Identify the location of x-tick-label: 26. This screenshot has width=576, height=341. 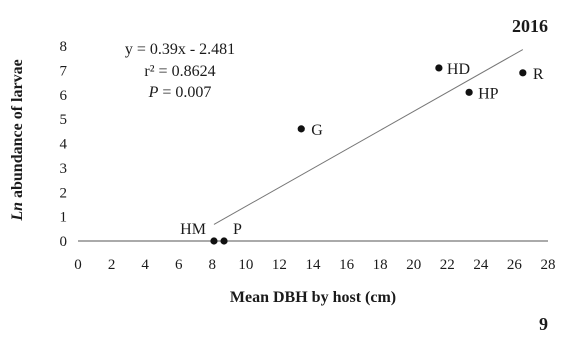
(515, 265).